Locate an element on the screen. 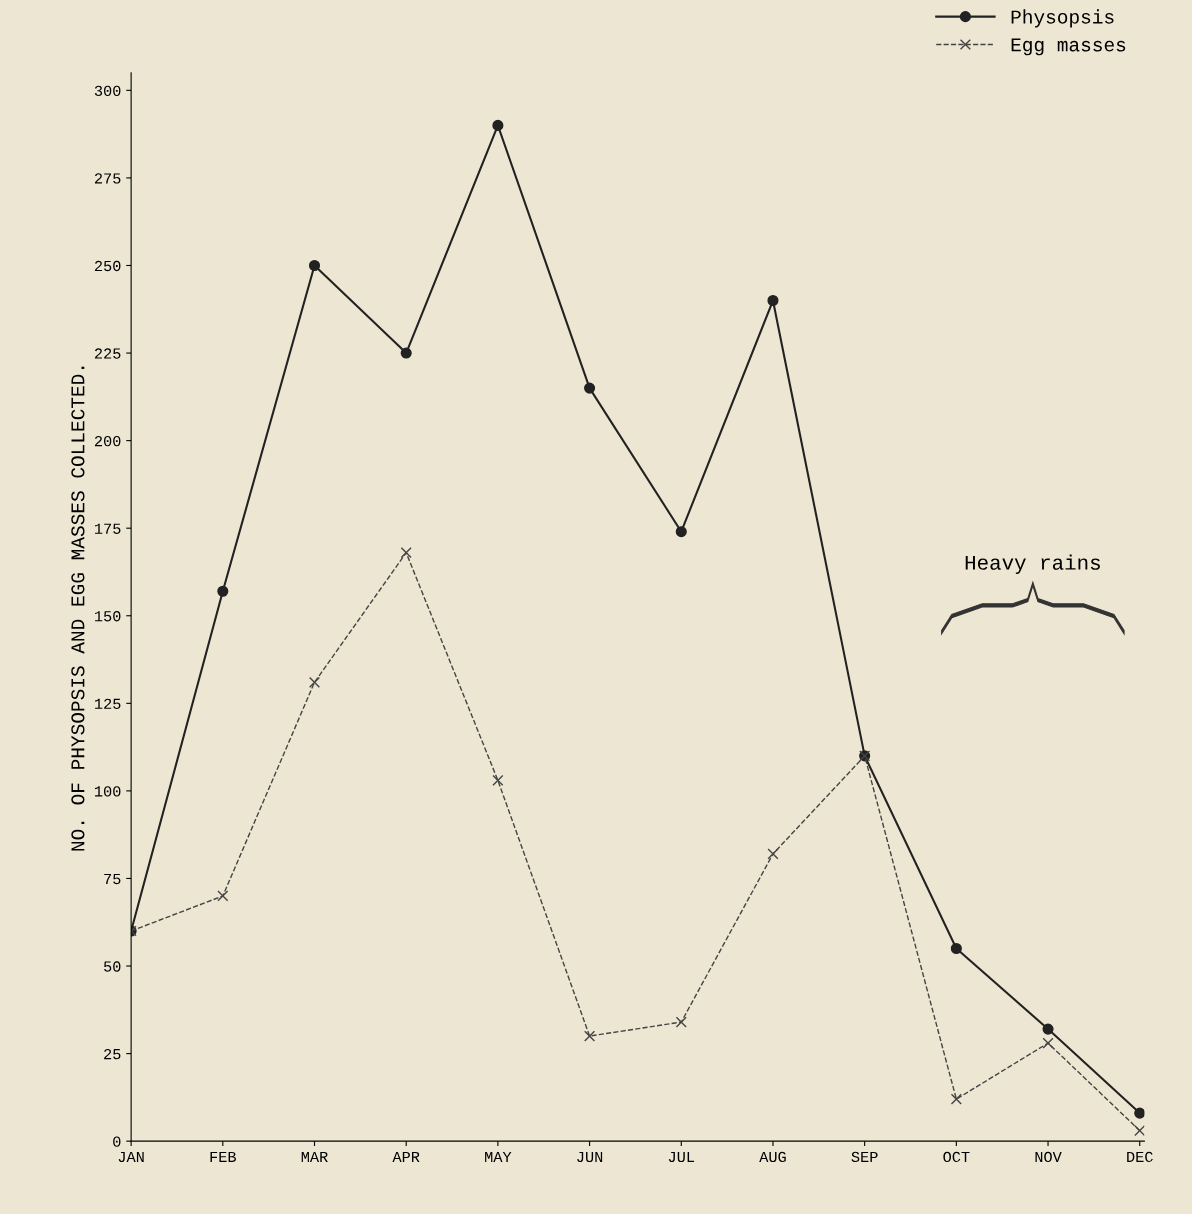  y-tick-label: 225 is located at coordinates (107, 353).